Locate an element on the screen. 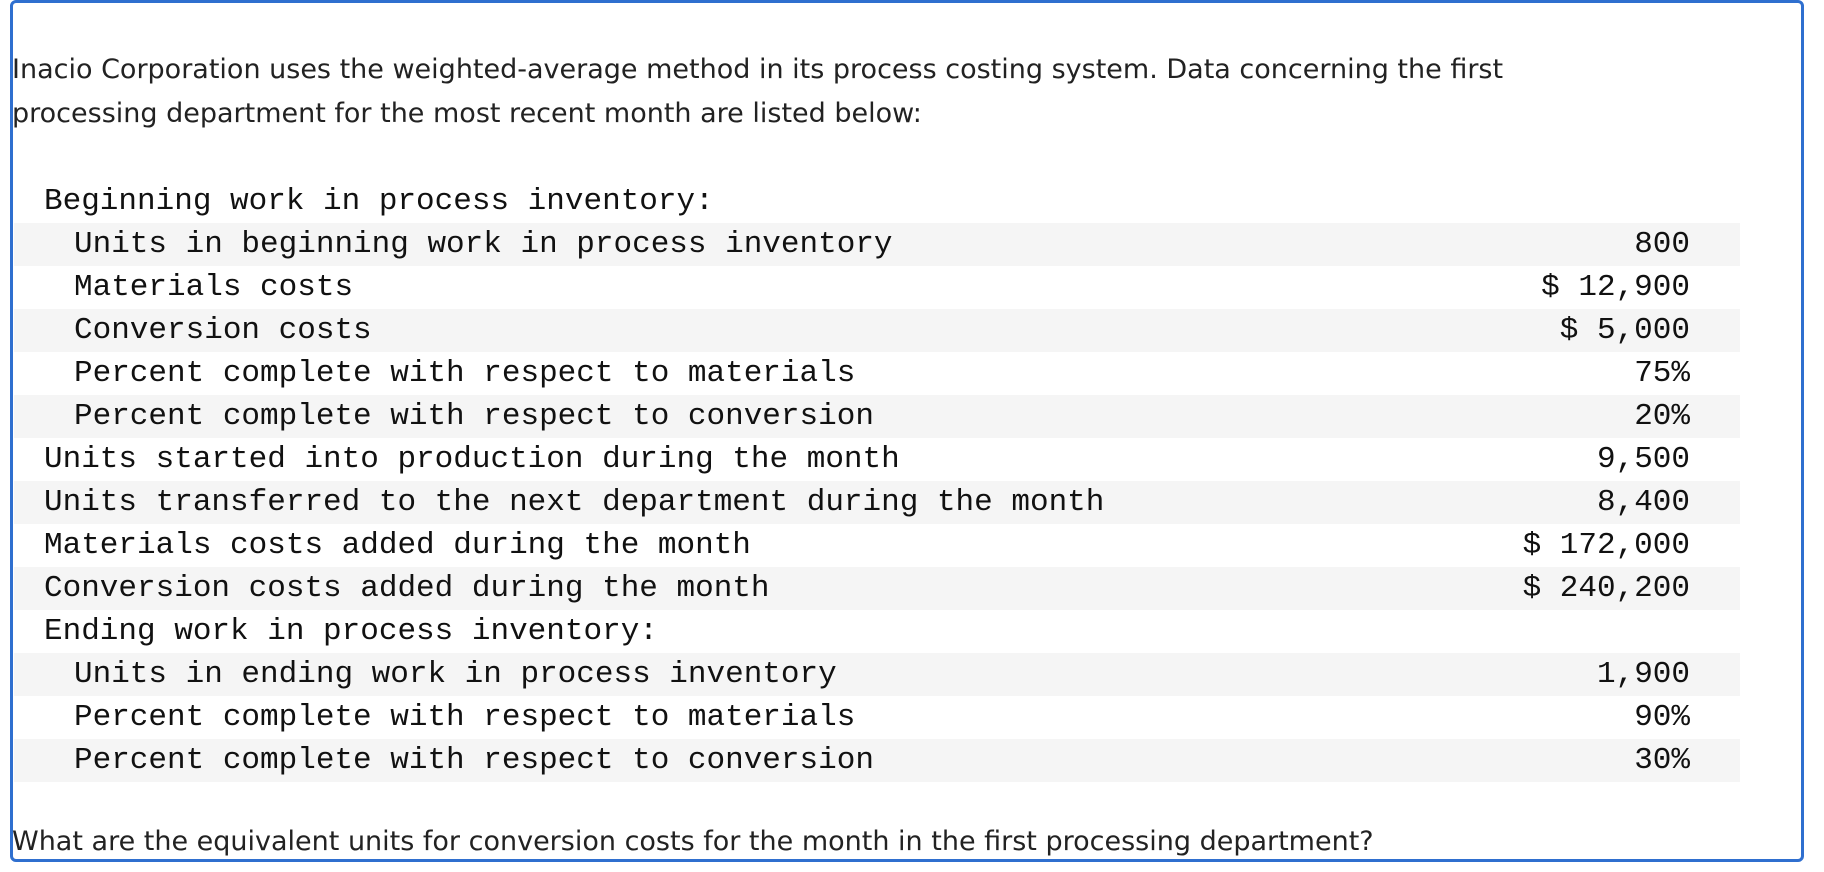 The height and width of the screenshot is (872, 1824). row-value: $ 12,900 is located at coordinates (1615, 287).